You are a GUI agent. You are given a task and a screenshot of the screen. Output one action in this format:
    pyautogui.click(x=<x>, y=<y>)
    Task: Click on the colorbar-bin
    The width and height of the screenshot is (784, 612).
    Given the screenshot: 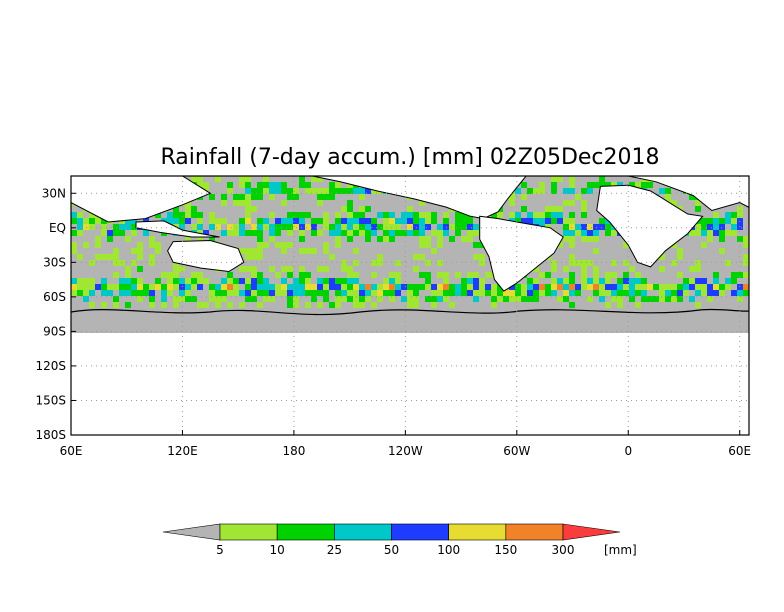 What is the action you would take?
    pyautogui.click(x=305, y=532)
    